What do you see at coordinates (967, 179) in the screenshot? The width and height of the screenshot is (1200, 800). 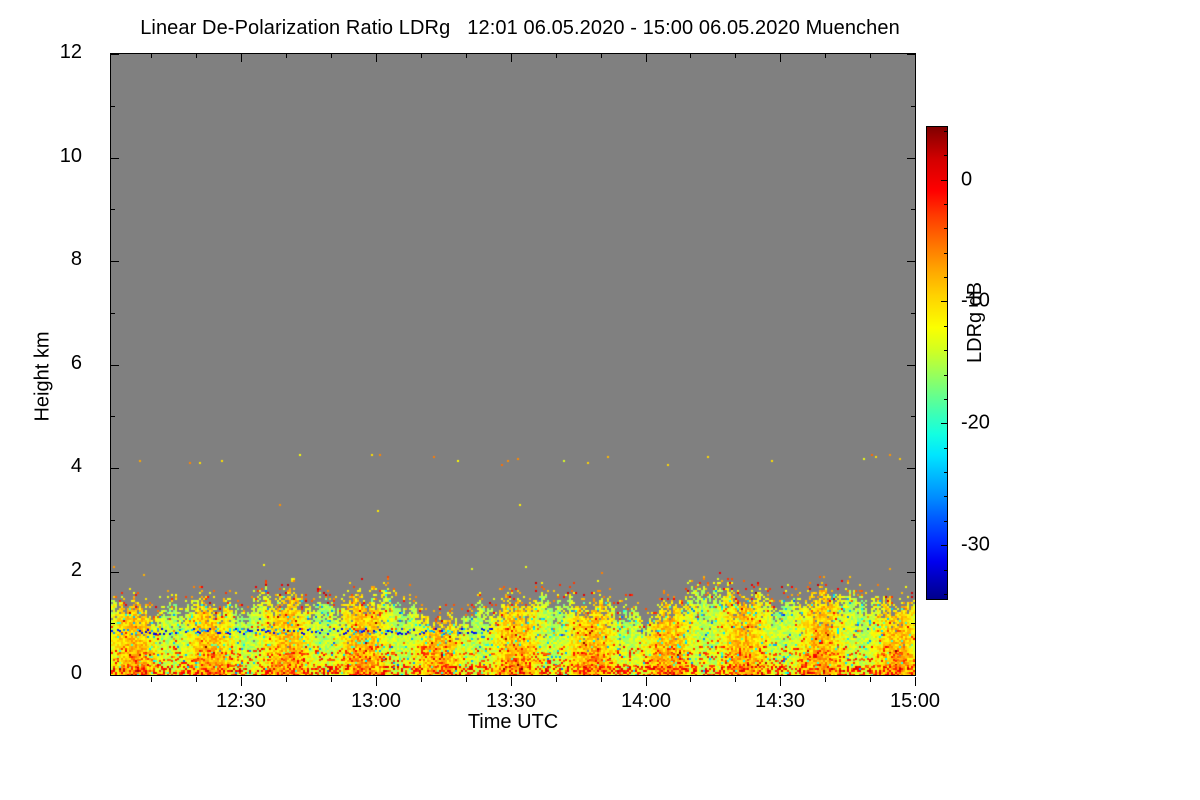 I see `colorbar-tick-label: 0` at bounding box center [967, 179].